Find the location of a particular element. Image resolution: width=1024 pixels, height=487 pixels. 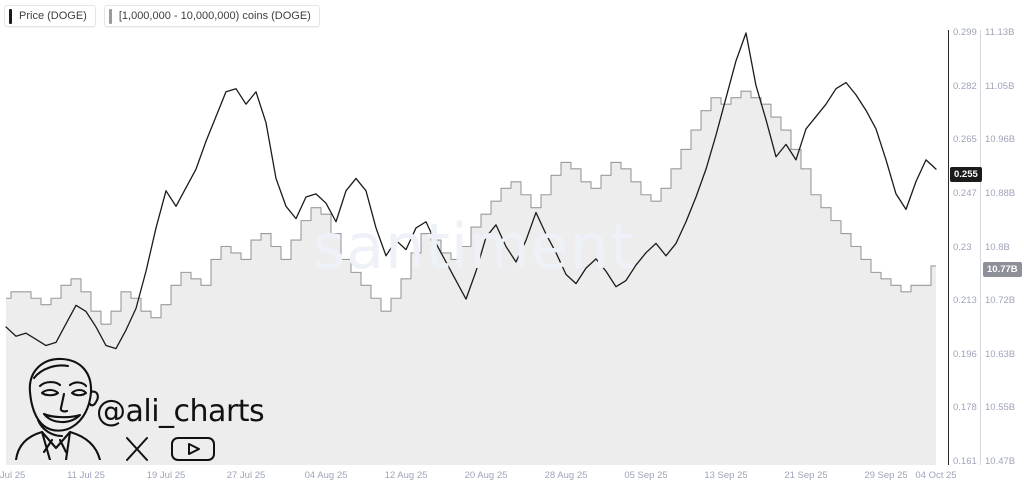

legend-label-supply: [1,000,000 - 10,000,000) coins (DOGE) is located at coordinates (214, 16).